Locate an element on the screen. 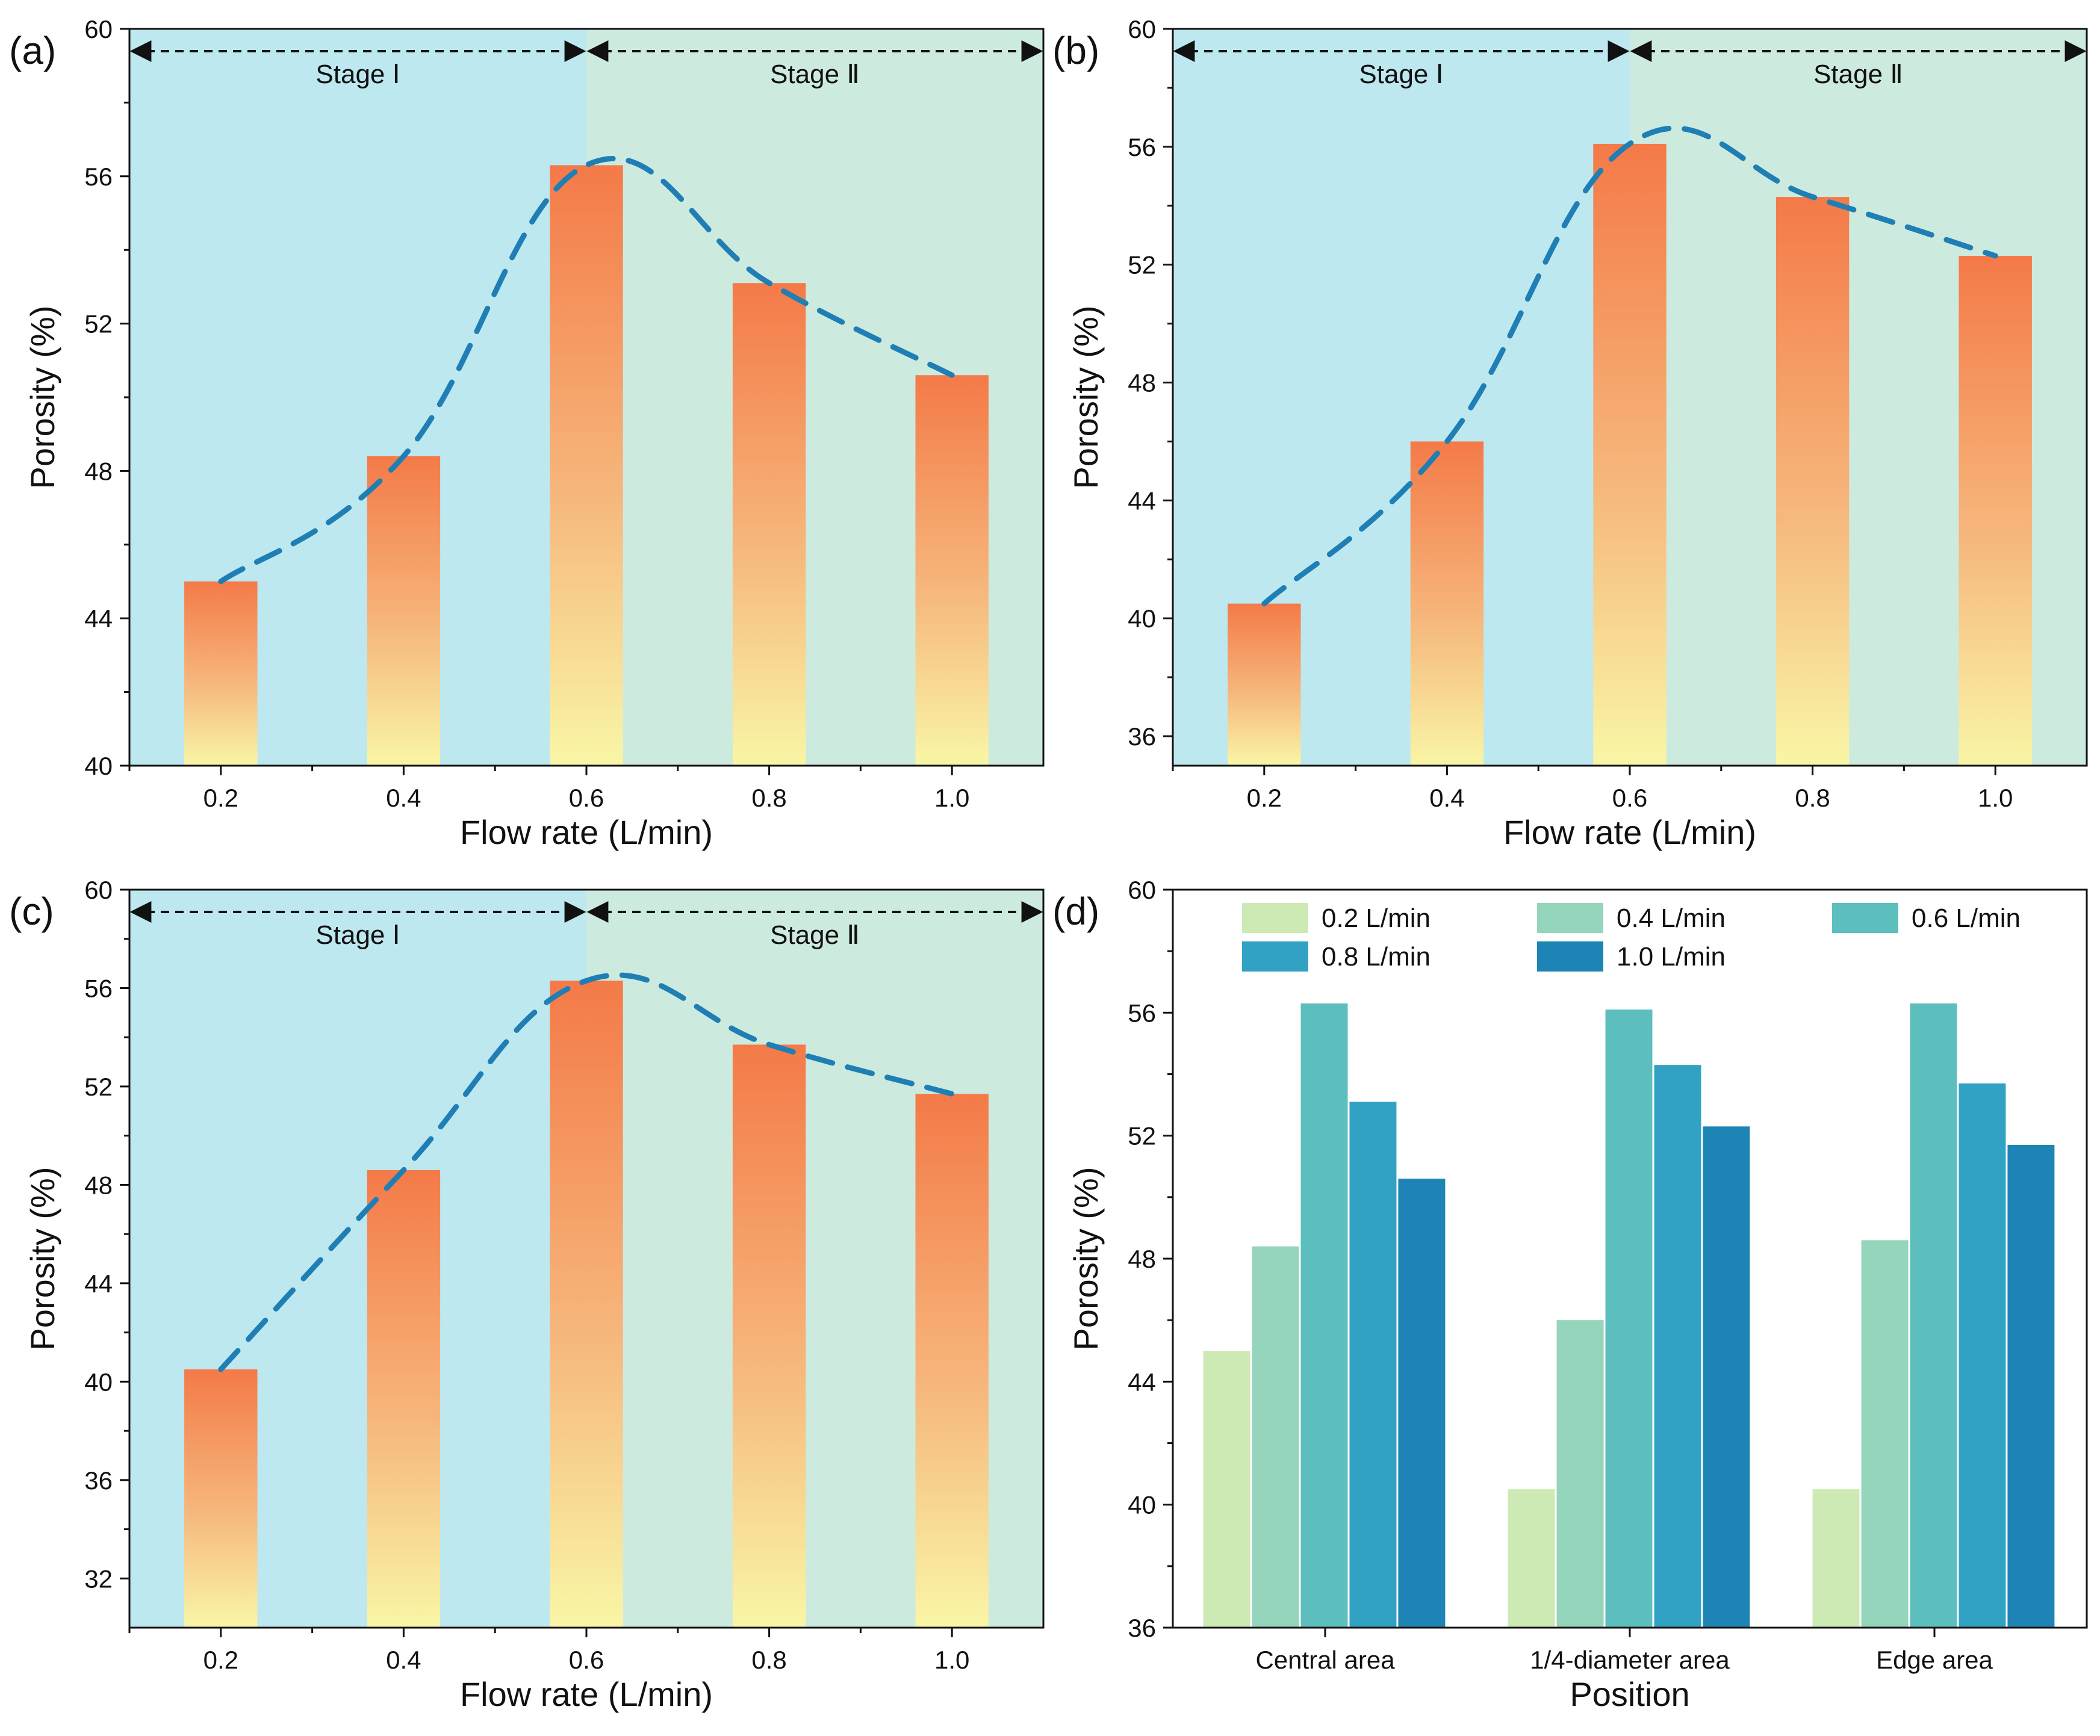 This screenshot has height=1736, width=2100. bar-Central area-0.8 L/min is located at coordinates (1373, 1365).